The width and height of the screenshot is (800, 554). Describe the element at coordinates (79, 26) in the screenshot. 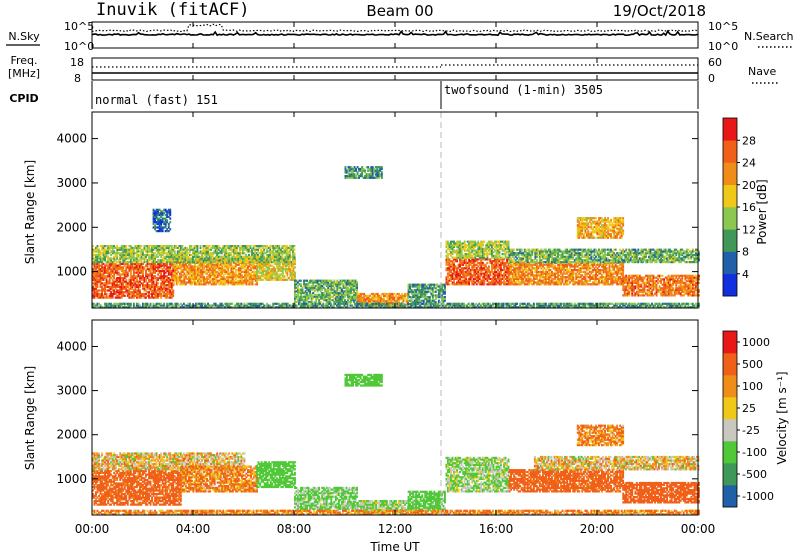

I see `nsky-tick-top: 10^5` at that location.